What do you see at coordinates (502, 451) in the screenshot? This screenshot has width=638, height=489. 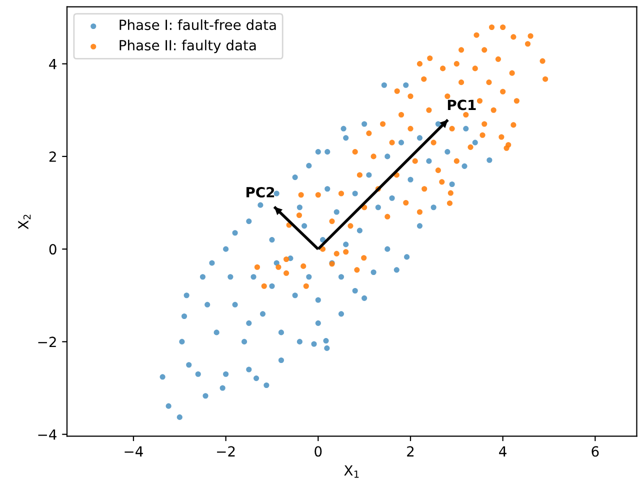 I see `x-tick-label: 4` at bounding box center [502, 451].